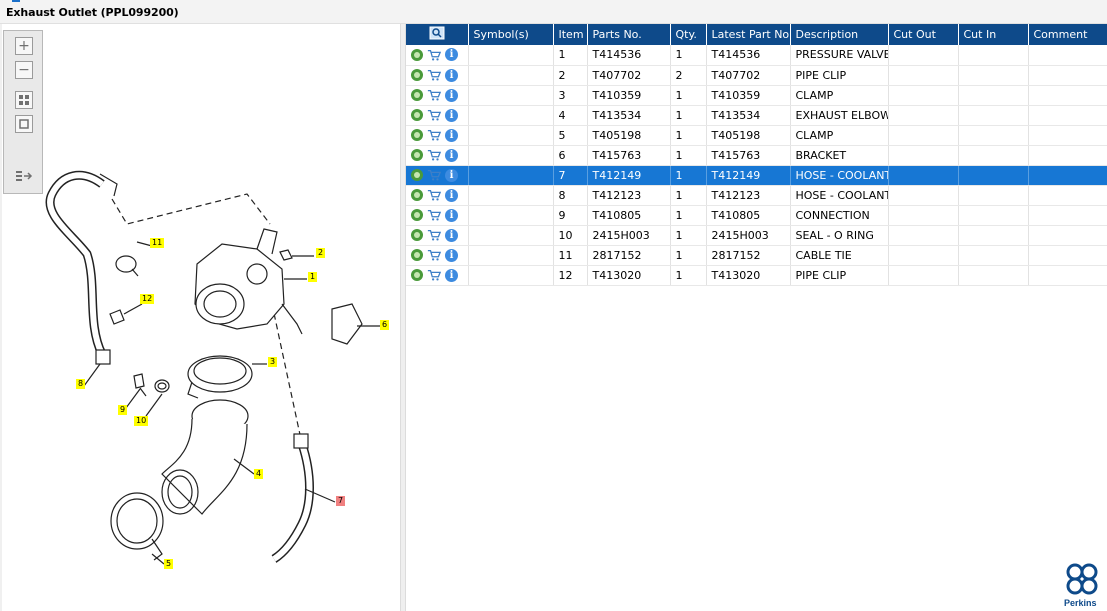 This screenshot has width=1107, height=611. Describe the element at coordinates (993, 34) in the screenshot. I see `column-header-cut-in: Cut In` at that location.